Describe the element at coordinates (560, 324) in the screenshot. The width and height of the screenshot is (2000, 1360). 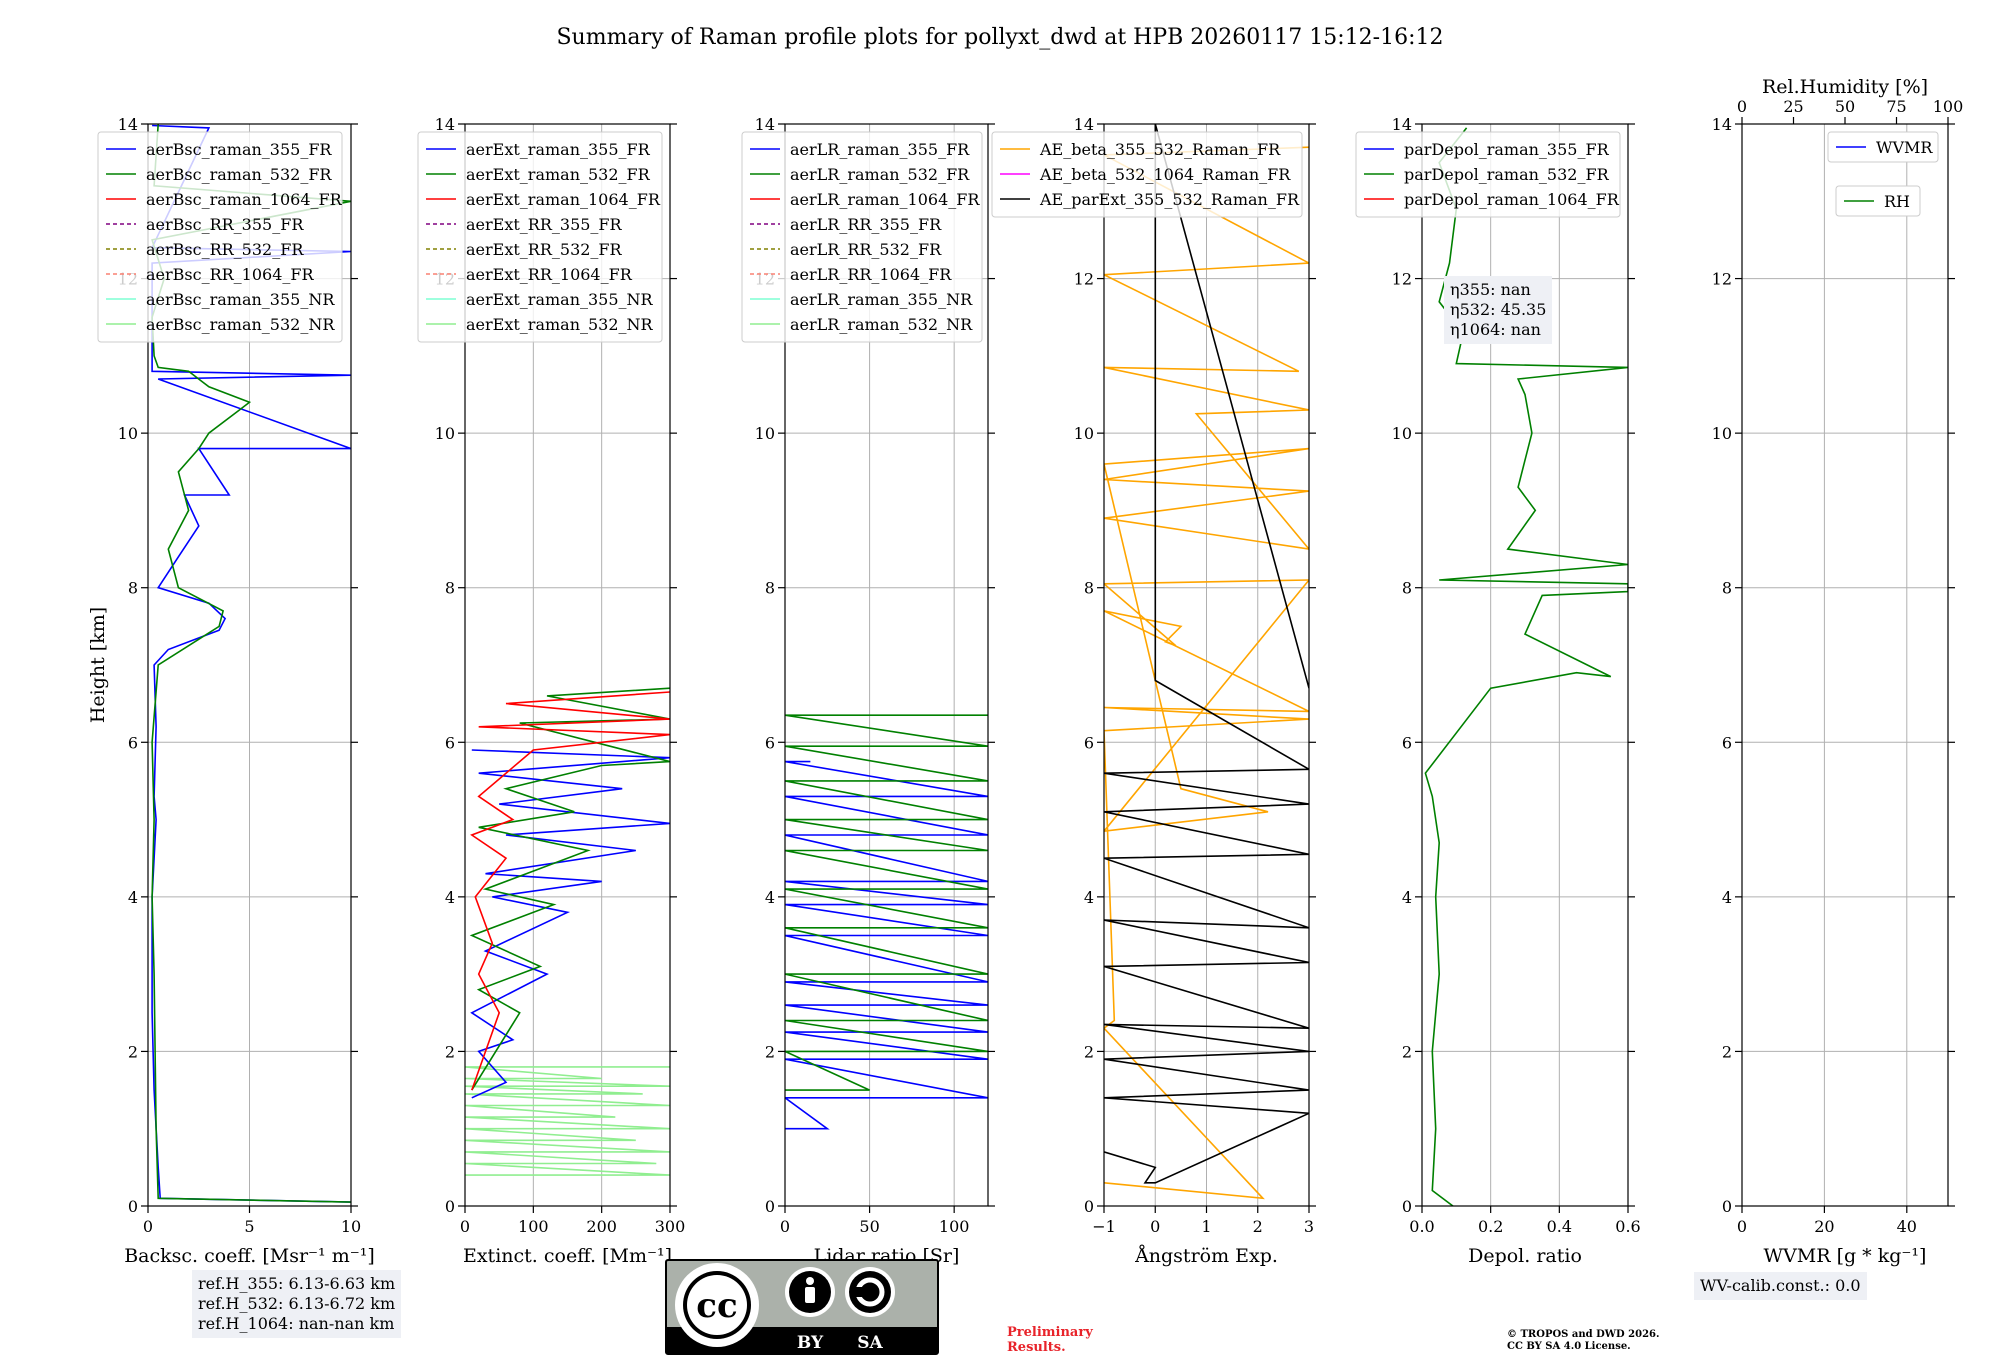
I see `legend-label: aerExt_raman_532_NR` at that location.